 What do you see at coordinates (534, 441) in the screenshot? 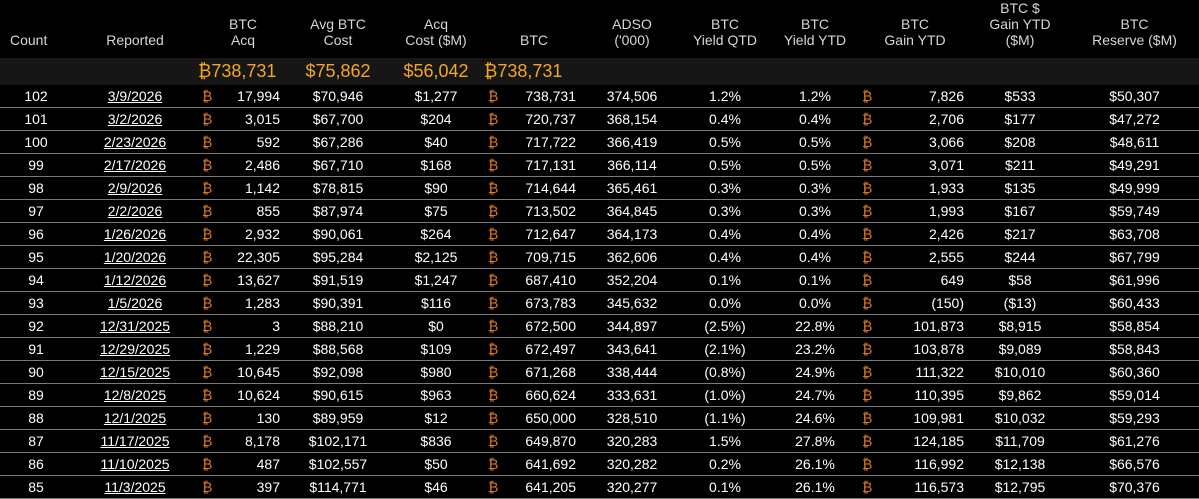
I see `cell-btc: ₿ 649,870` at bounding box center [534, 441].